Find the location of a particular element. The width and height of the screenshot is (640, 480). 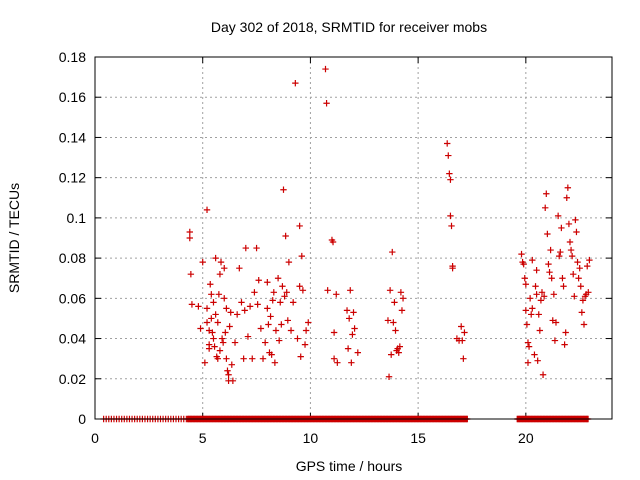

y-axis-title: SRMTID / TECUs is located at coordinates (14, 238).